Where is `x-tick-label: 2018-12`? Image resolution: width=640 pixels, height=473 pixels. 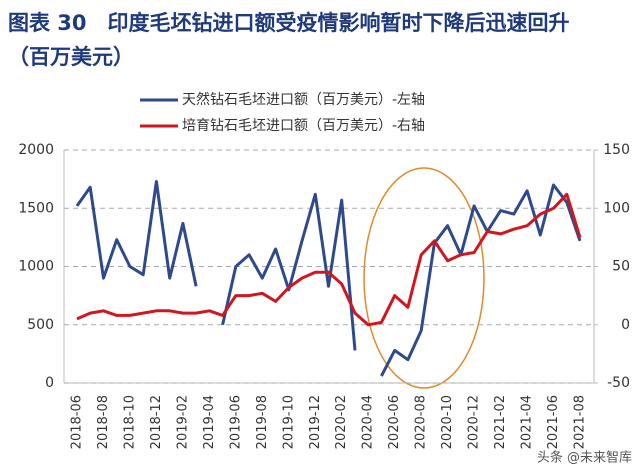 x-tick-label: 2018-12 is located at coordinates (156, 422).